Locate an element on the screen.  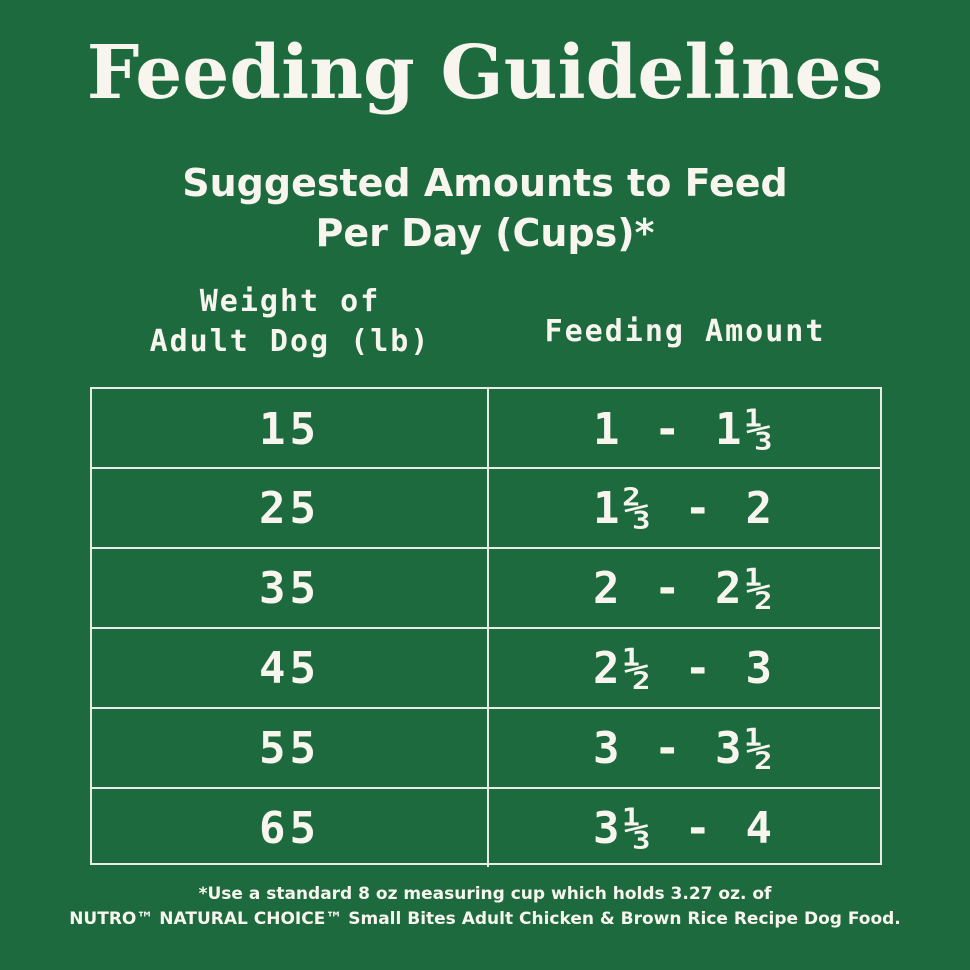
column-header-weight: Weight of Adult Dog (lb) is located at coordinates (290, 322).